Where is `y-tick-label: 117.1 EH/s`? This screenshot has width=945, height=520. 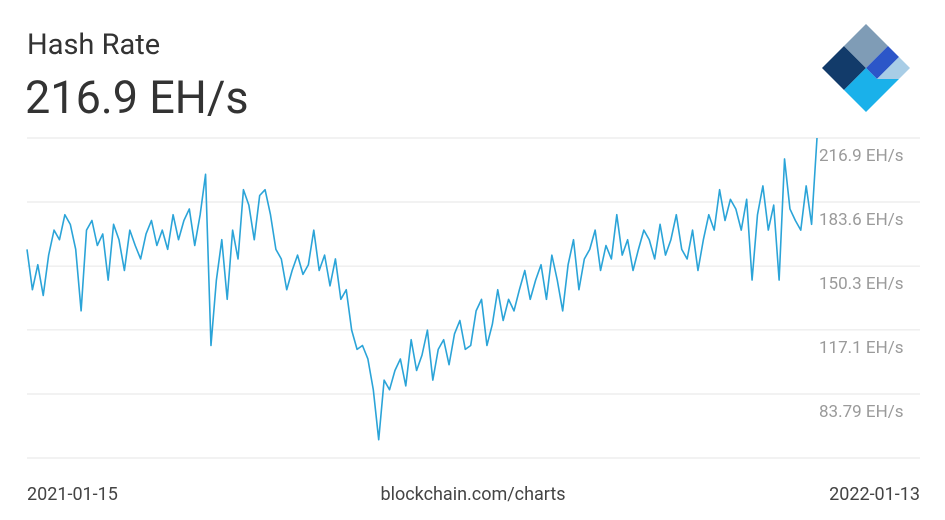
y-tick-label: 117.1 EH/s is located at coordinates (861, 348).